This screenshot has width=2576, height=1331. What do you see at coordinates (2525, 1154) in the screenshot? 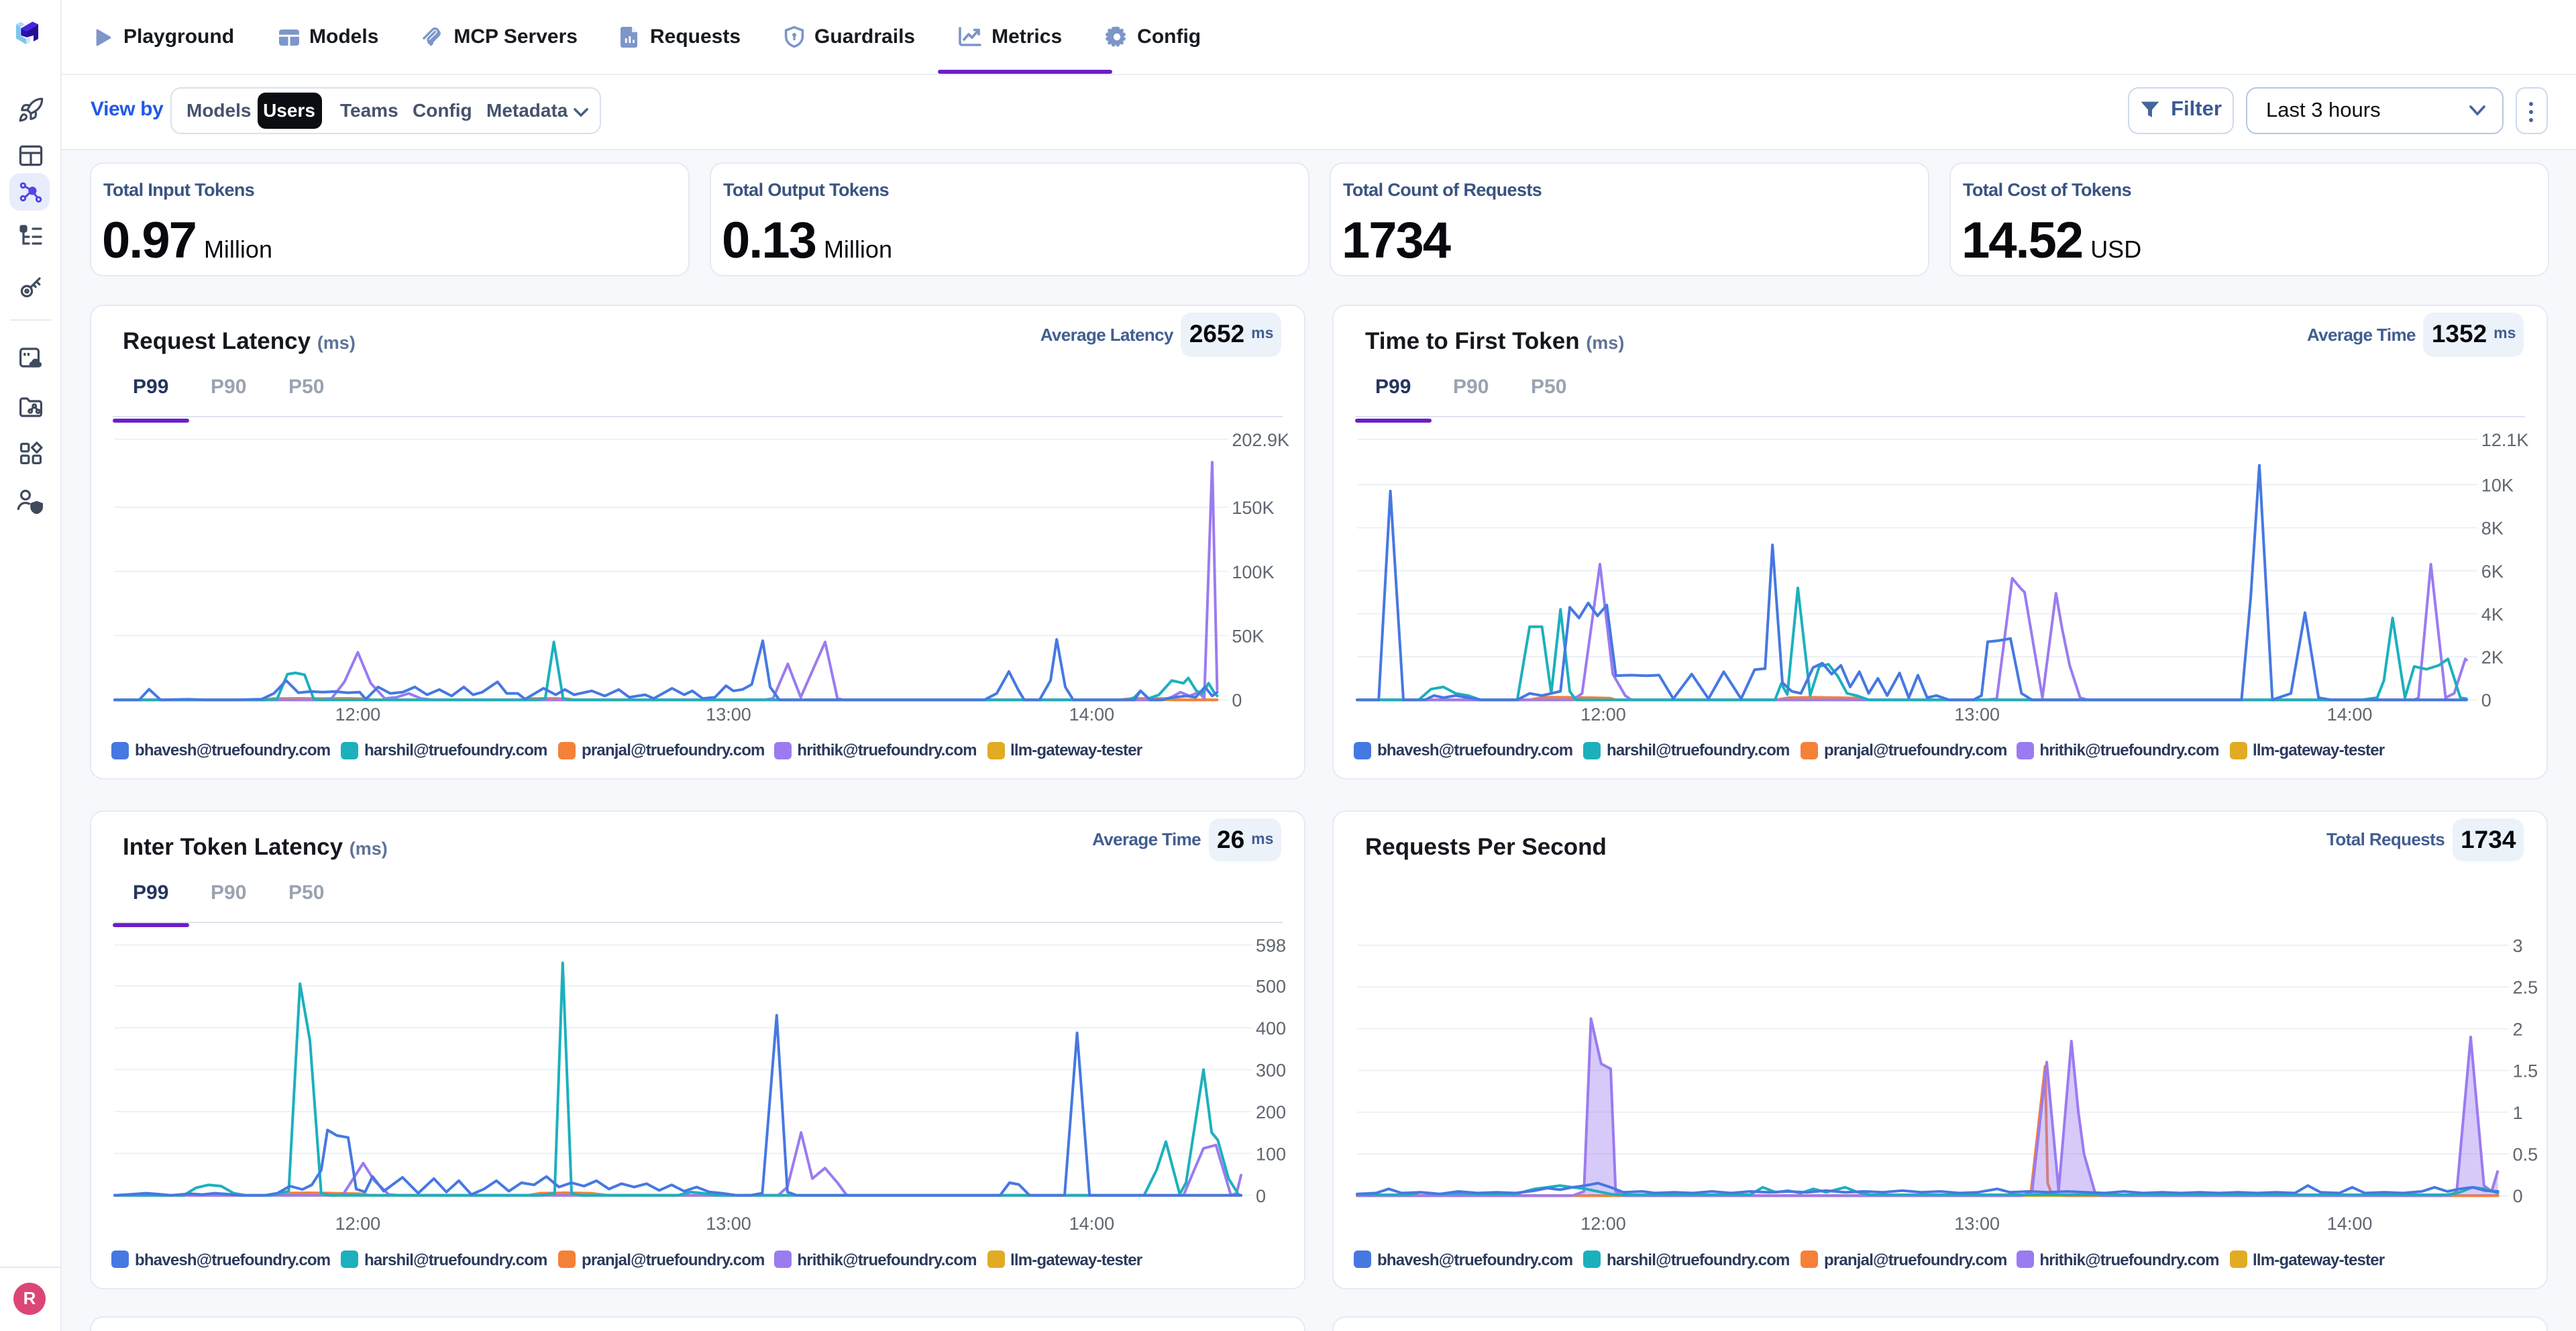
I see `svg-text: 0.5` at bounding box center [2525, 1154].